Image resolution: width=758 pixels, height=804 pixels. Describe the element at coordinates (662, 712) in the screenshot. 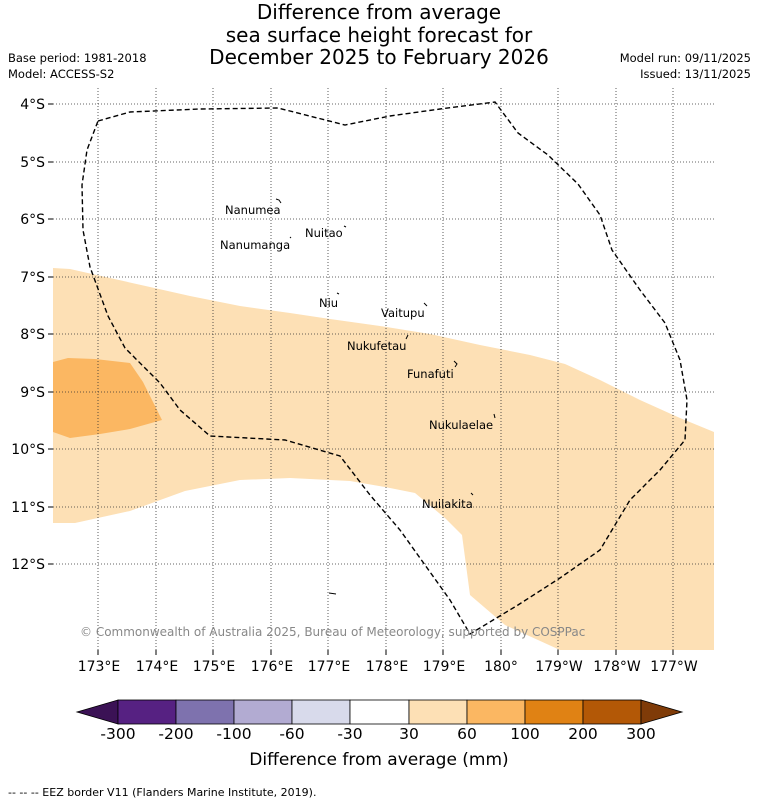

I see `colorbar-extend-high` at that location.